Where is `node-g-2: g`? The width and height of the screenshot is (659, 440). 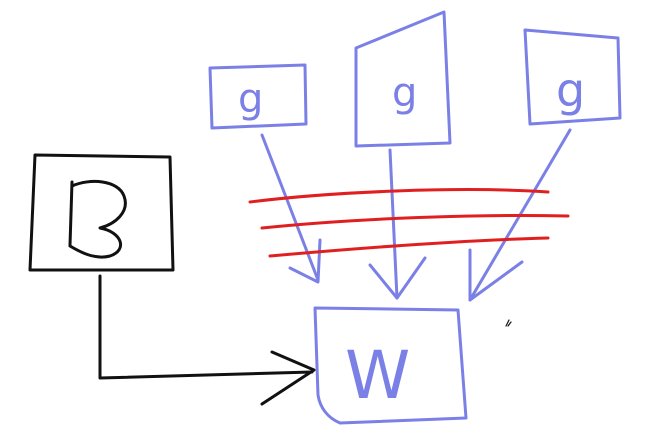
node-g-2: g is located at coordinates (403, 79).